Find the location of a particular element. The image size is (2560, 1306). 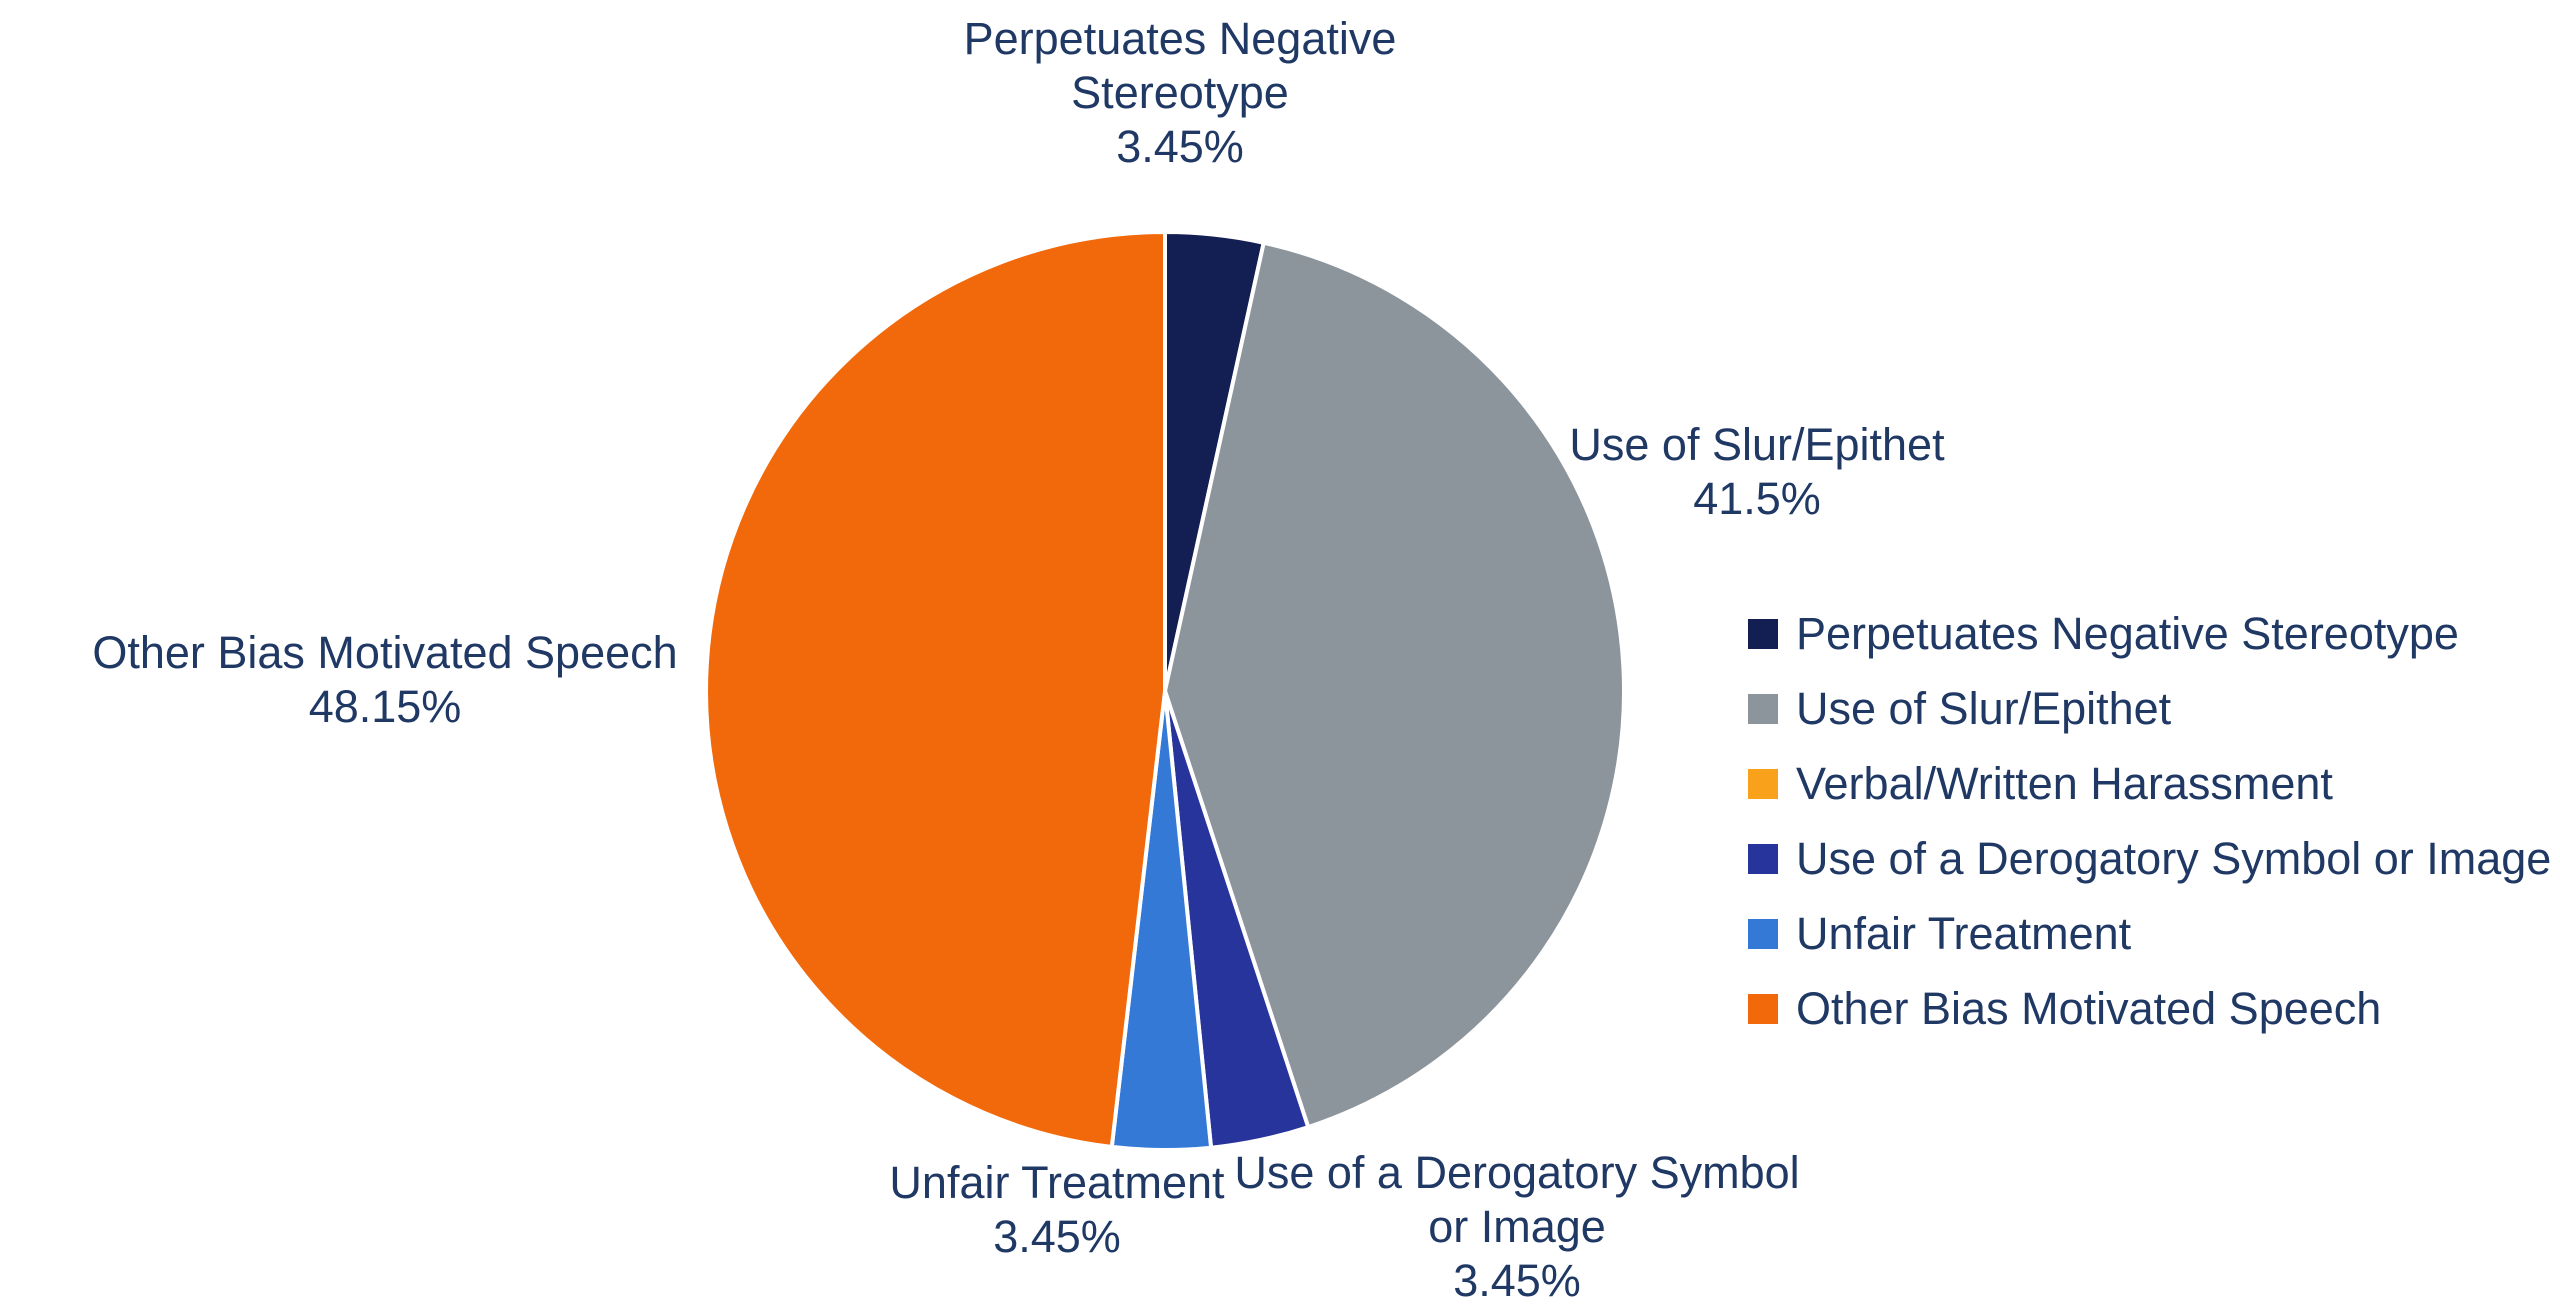

legend-item-other-bias-motivated-speech: Other Bias Motivated Speech is located at coordinates (2149, 1008).